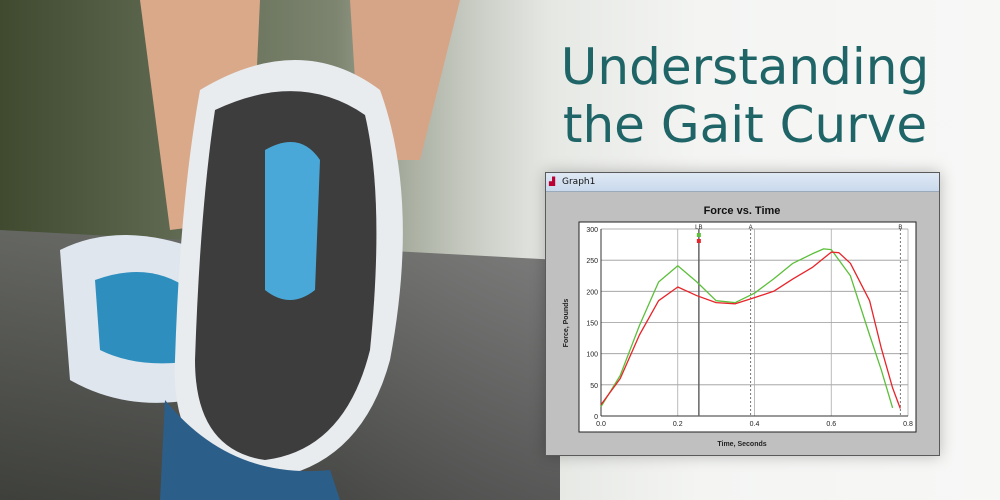  I want to click on window-title: Graph1, so click(579, 182).